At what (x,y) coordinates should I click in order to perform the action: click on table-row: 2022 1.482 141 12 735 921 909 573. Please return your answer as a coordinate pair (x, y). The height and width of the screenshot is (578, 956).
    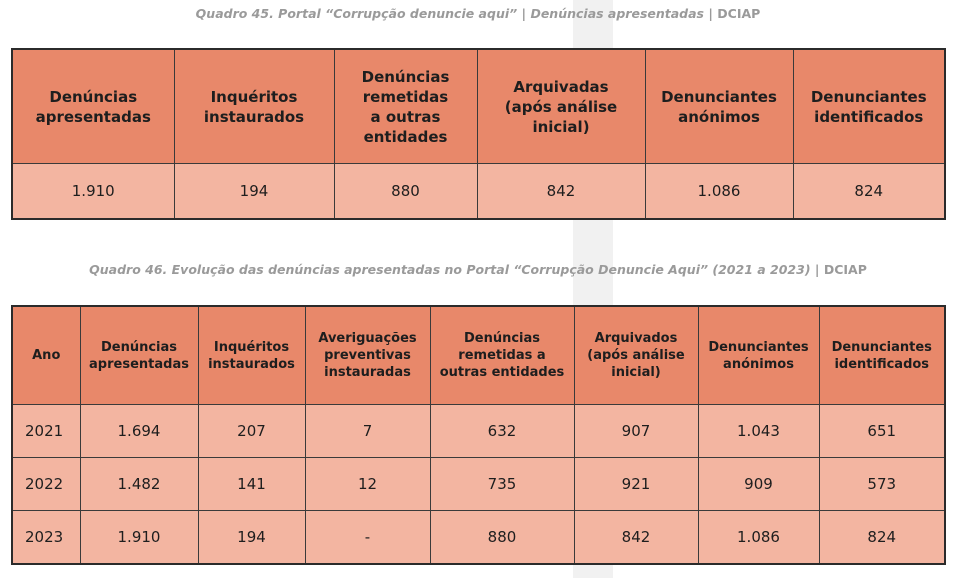
    Looking at the image, I should click on (478, 484).